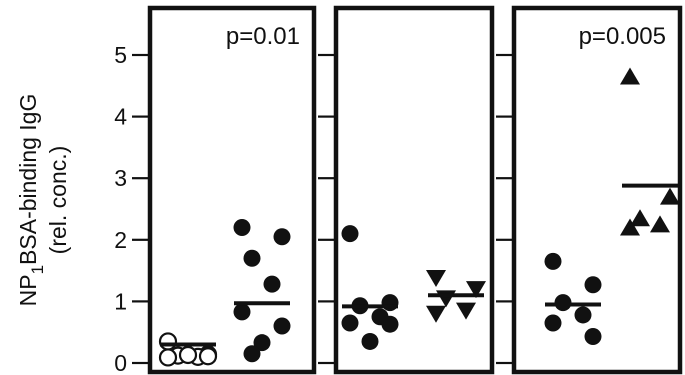 The width and height of the screenshot is (685, 375). Describe the element at coordinates (622, 36) in the screenshot. I see `panel-3-p-value: p=0.005` at that location.